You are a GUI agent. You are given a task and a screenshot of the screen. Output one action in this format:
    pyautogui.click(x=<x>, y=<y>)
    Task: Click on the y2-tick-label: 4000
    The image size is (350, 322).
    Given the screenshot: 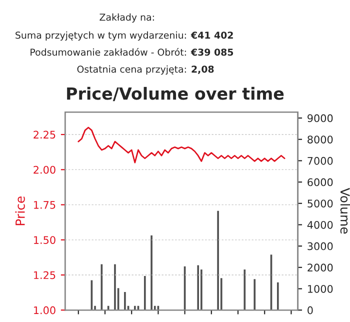 What is the action you would take?
    pyautogui.click(x=320, y=224)
    